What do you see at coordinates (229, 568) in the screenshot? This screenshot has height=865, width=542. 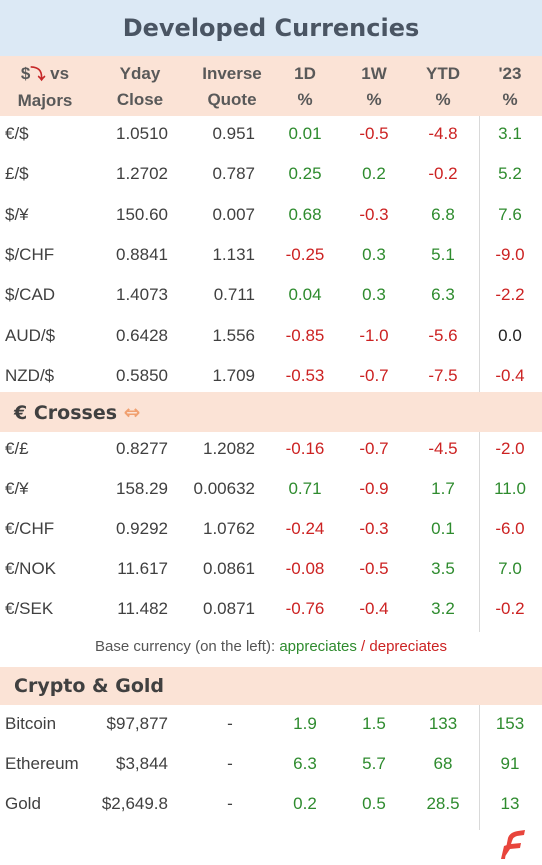 I see `cell-inverse: 0.0861` at bounding box center [229, 568].